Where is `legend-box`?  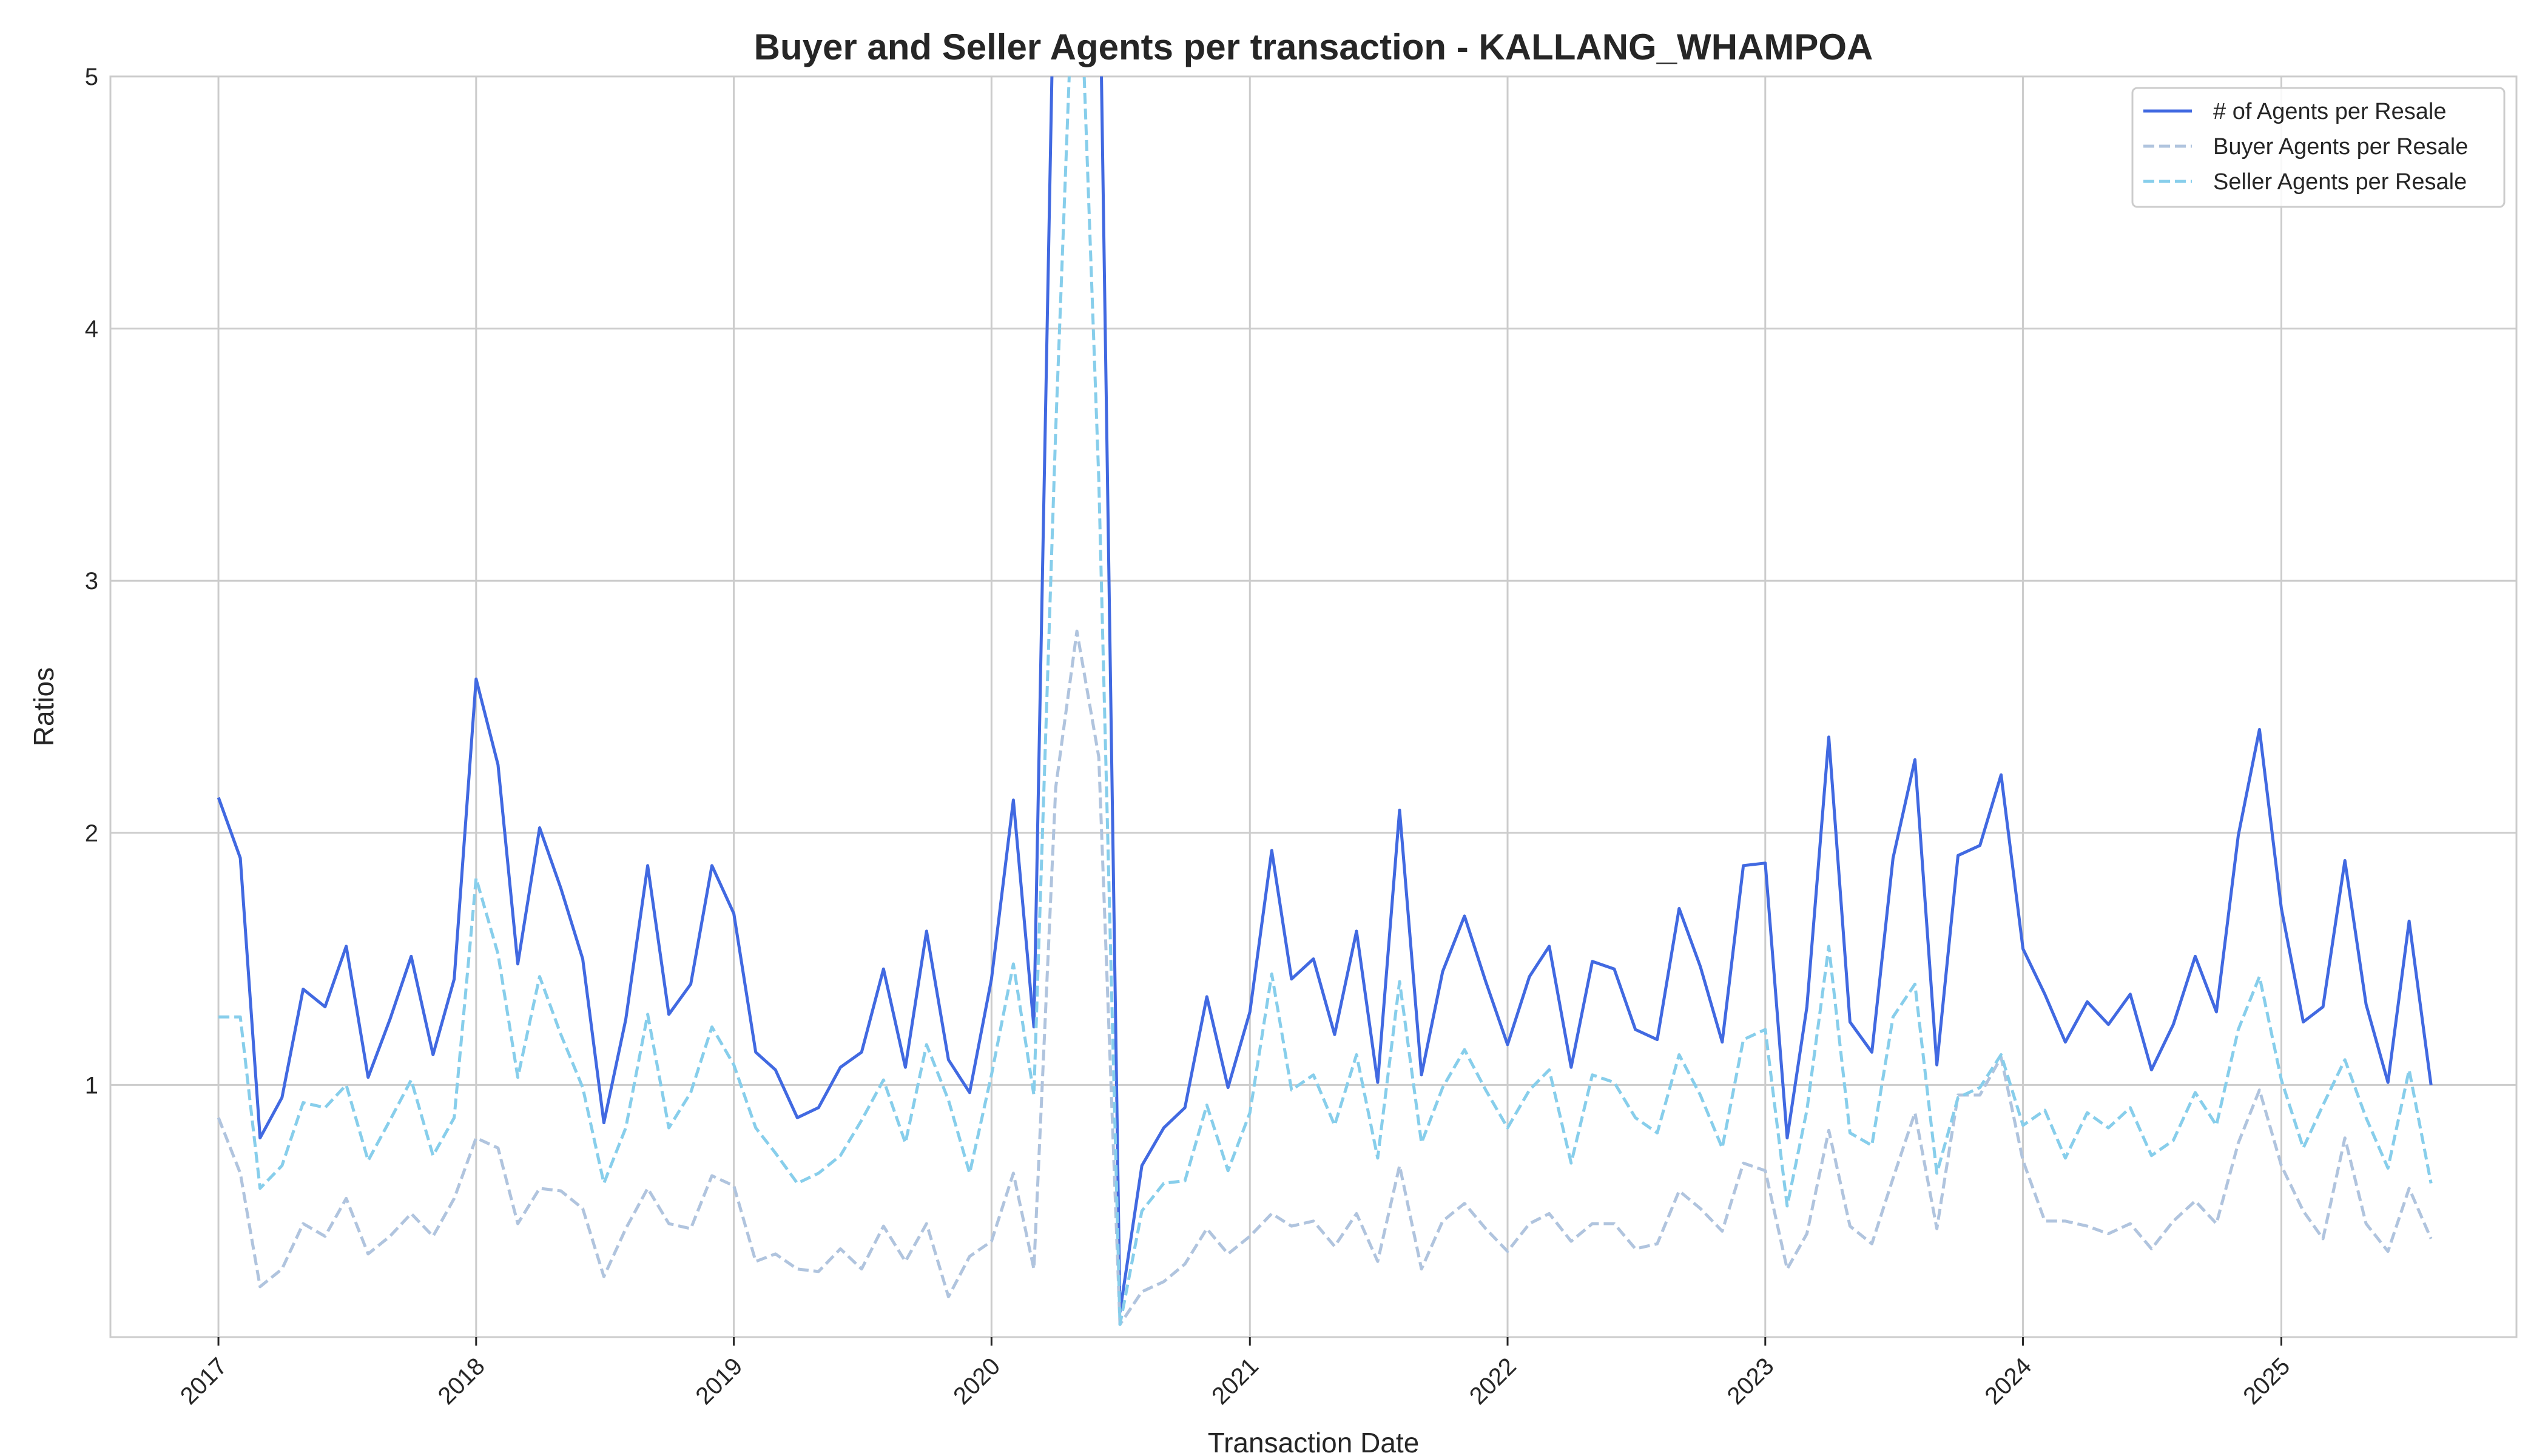
legend-box is located at coordinates (2318, 147).